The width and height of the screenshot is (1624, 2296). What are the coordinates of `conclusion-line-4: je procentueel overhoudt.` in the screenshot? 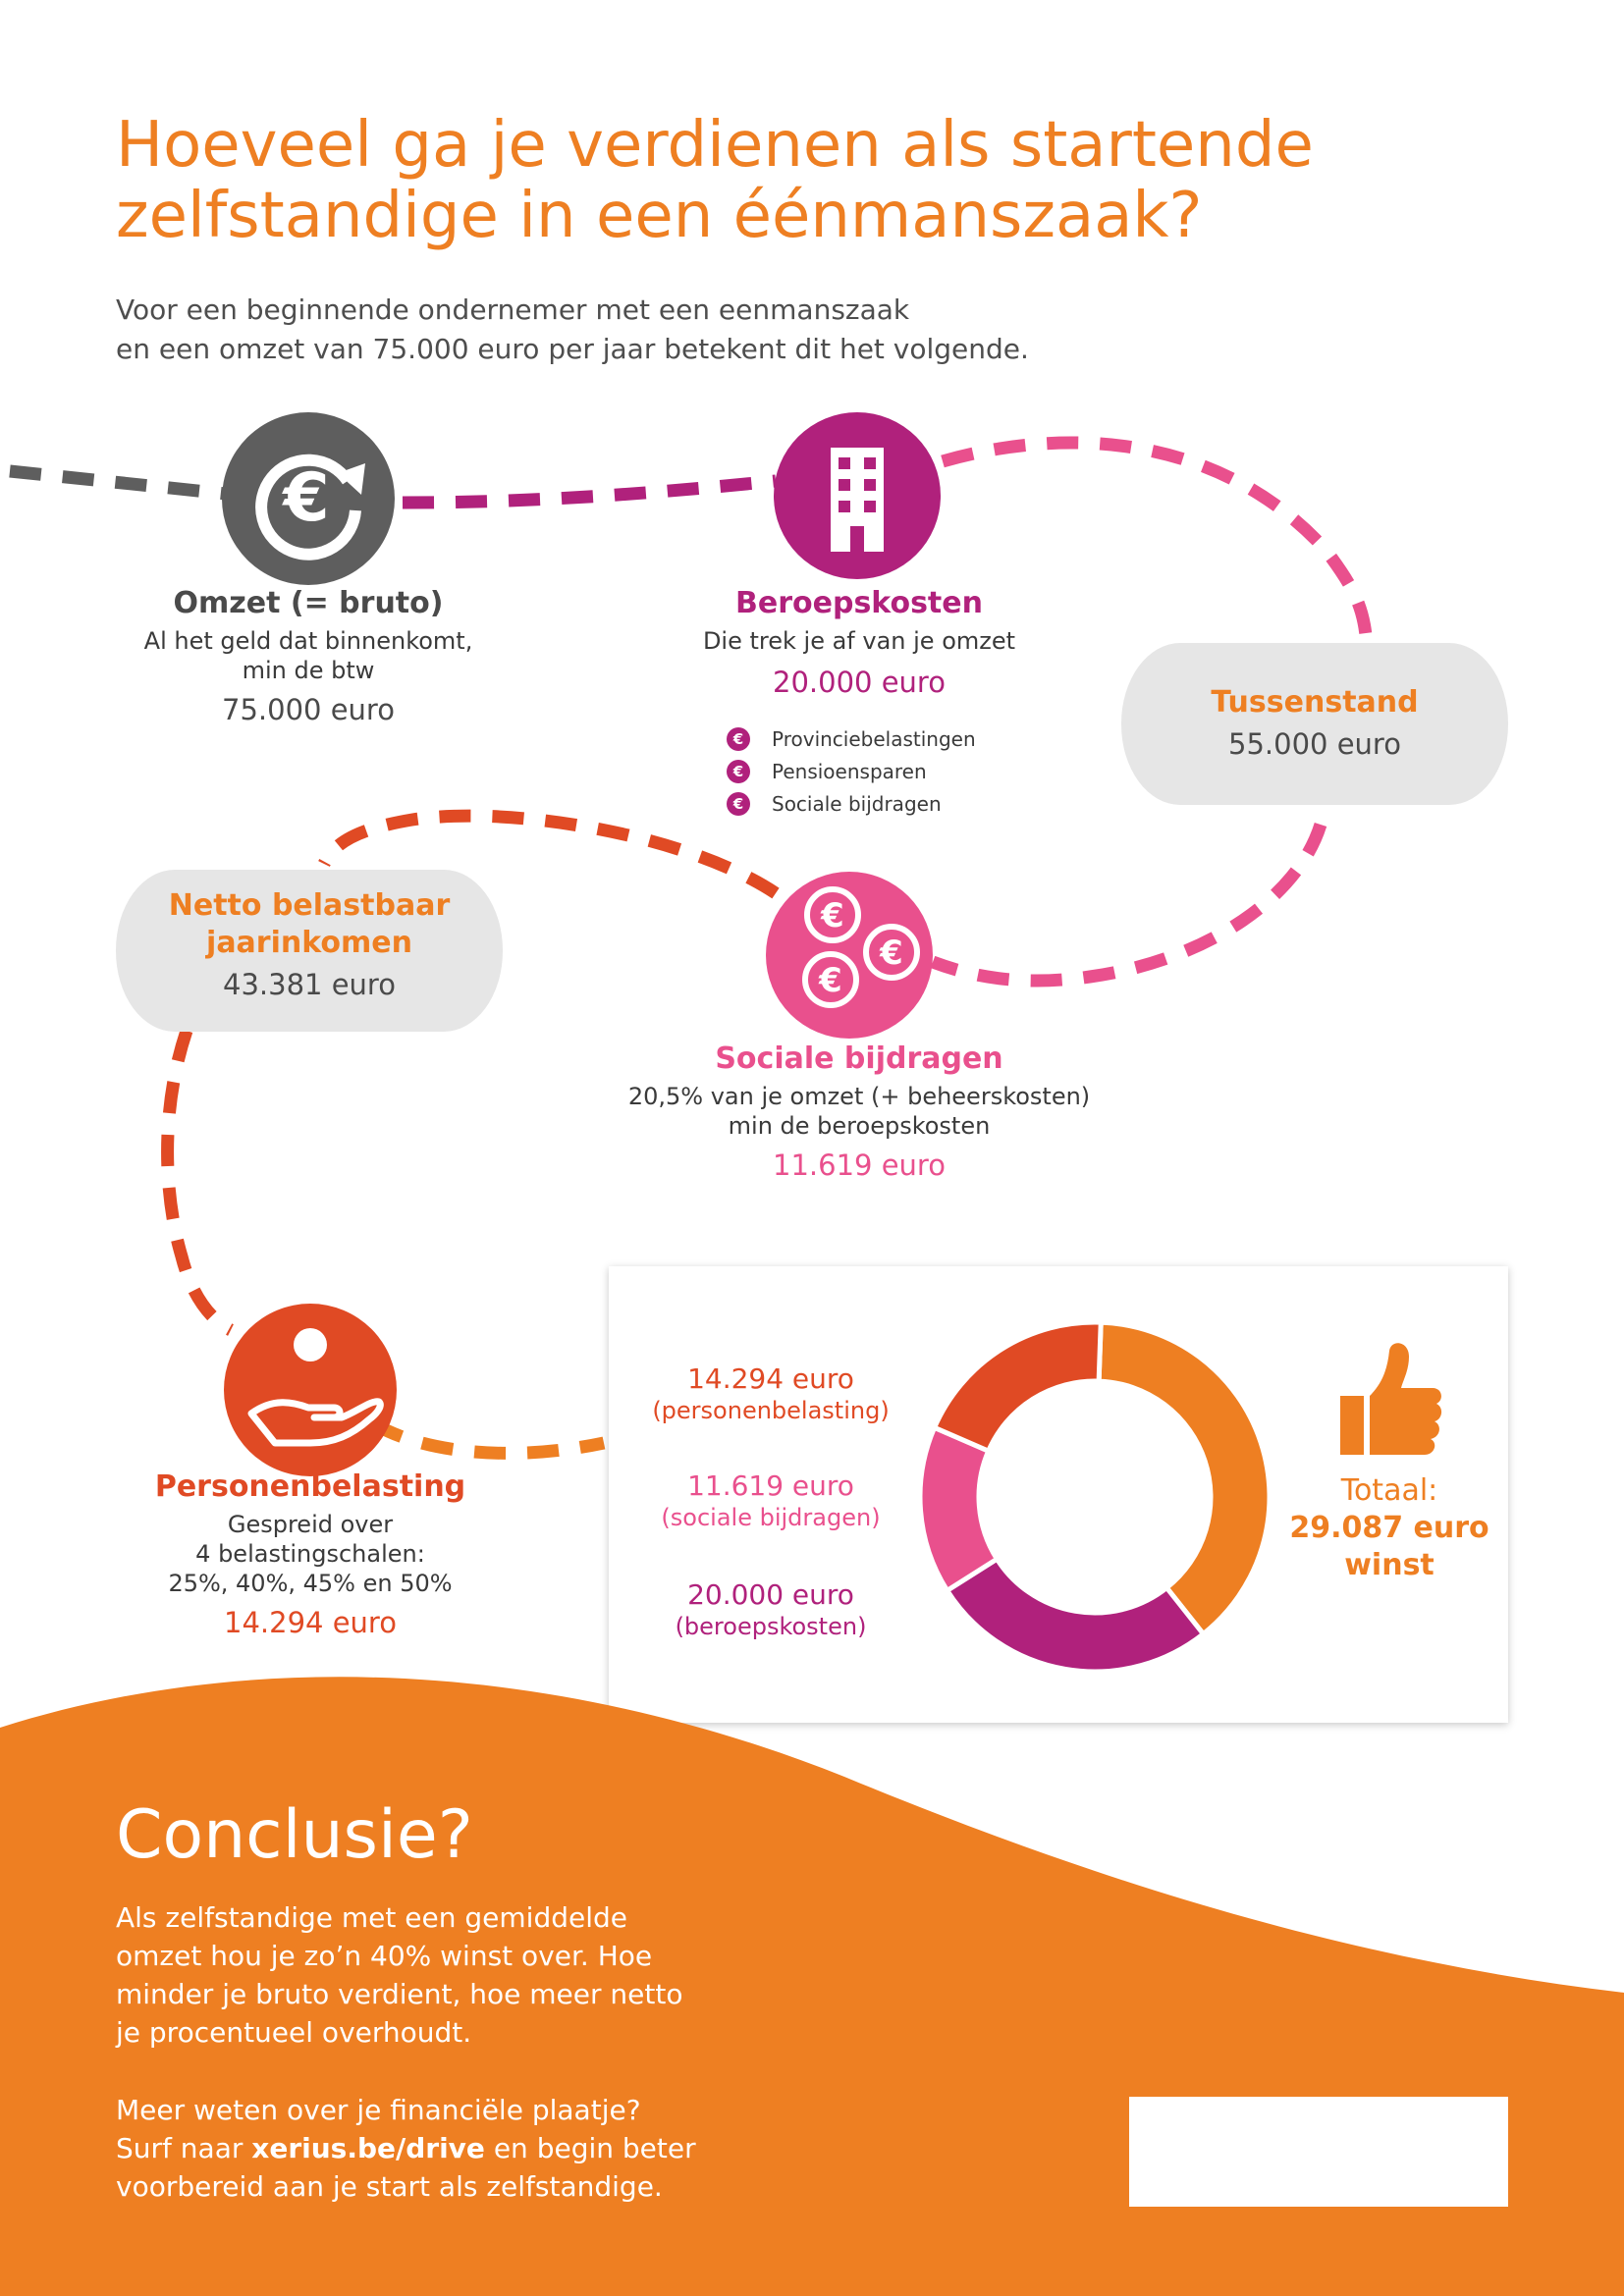 It's located at (294, 2032).